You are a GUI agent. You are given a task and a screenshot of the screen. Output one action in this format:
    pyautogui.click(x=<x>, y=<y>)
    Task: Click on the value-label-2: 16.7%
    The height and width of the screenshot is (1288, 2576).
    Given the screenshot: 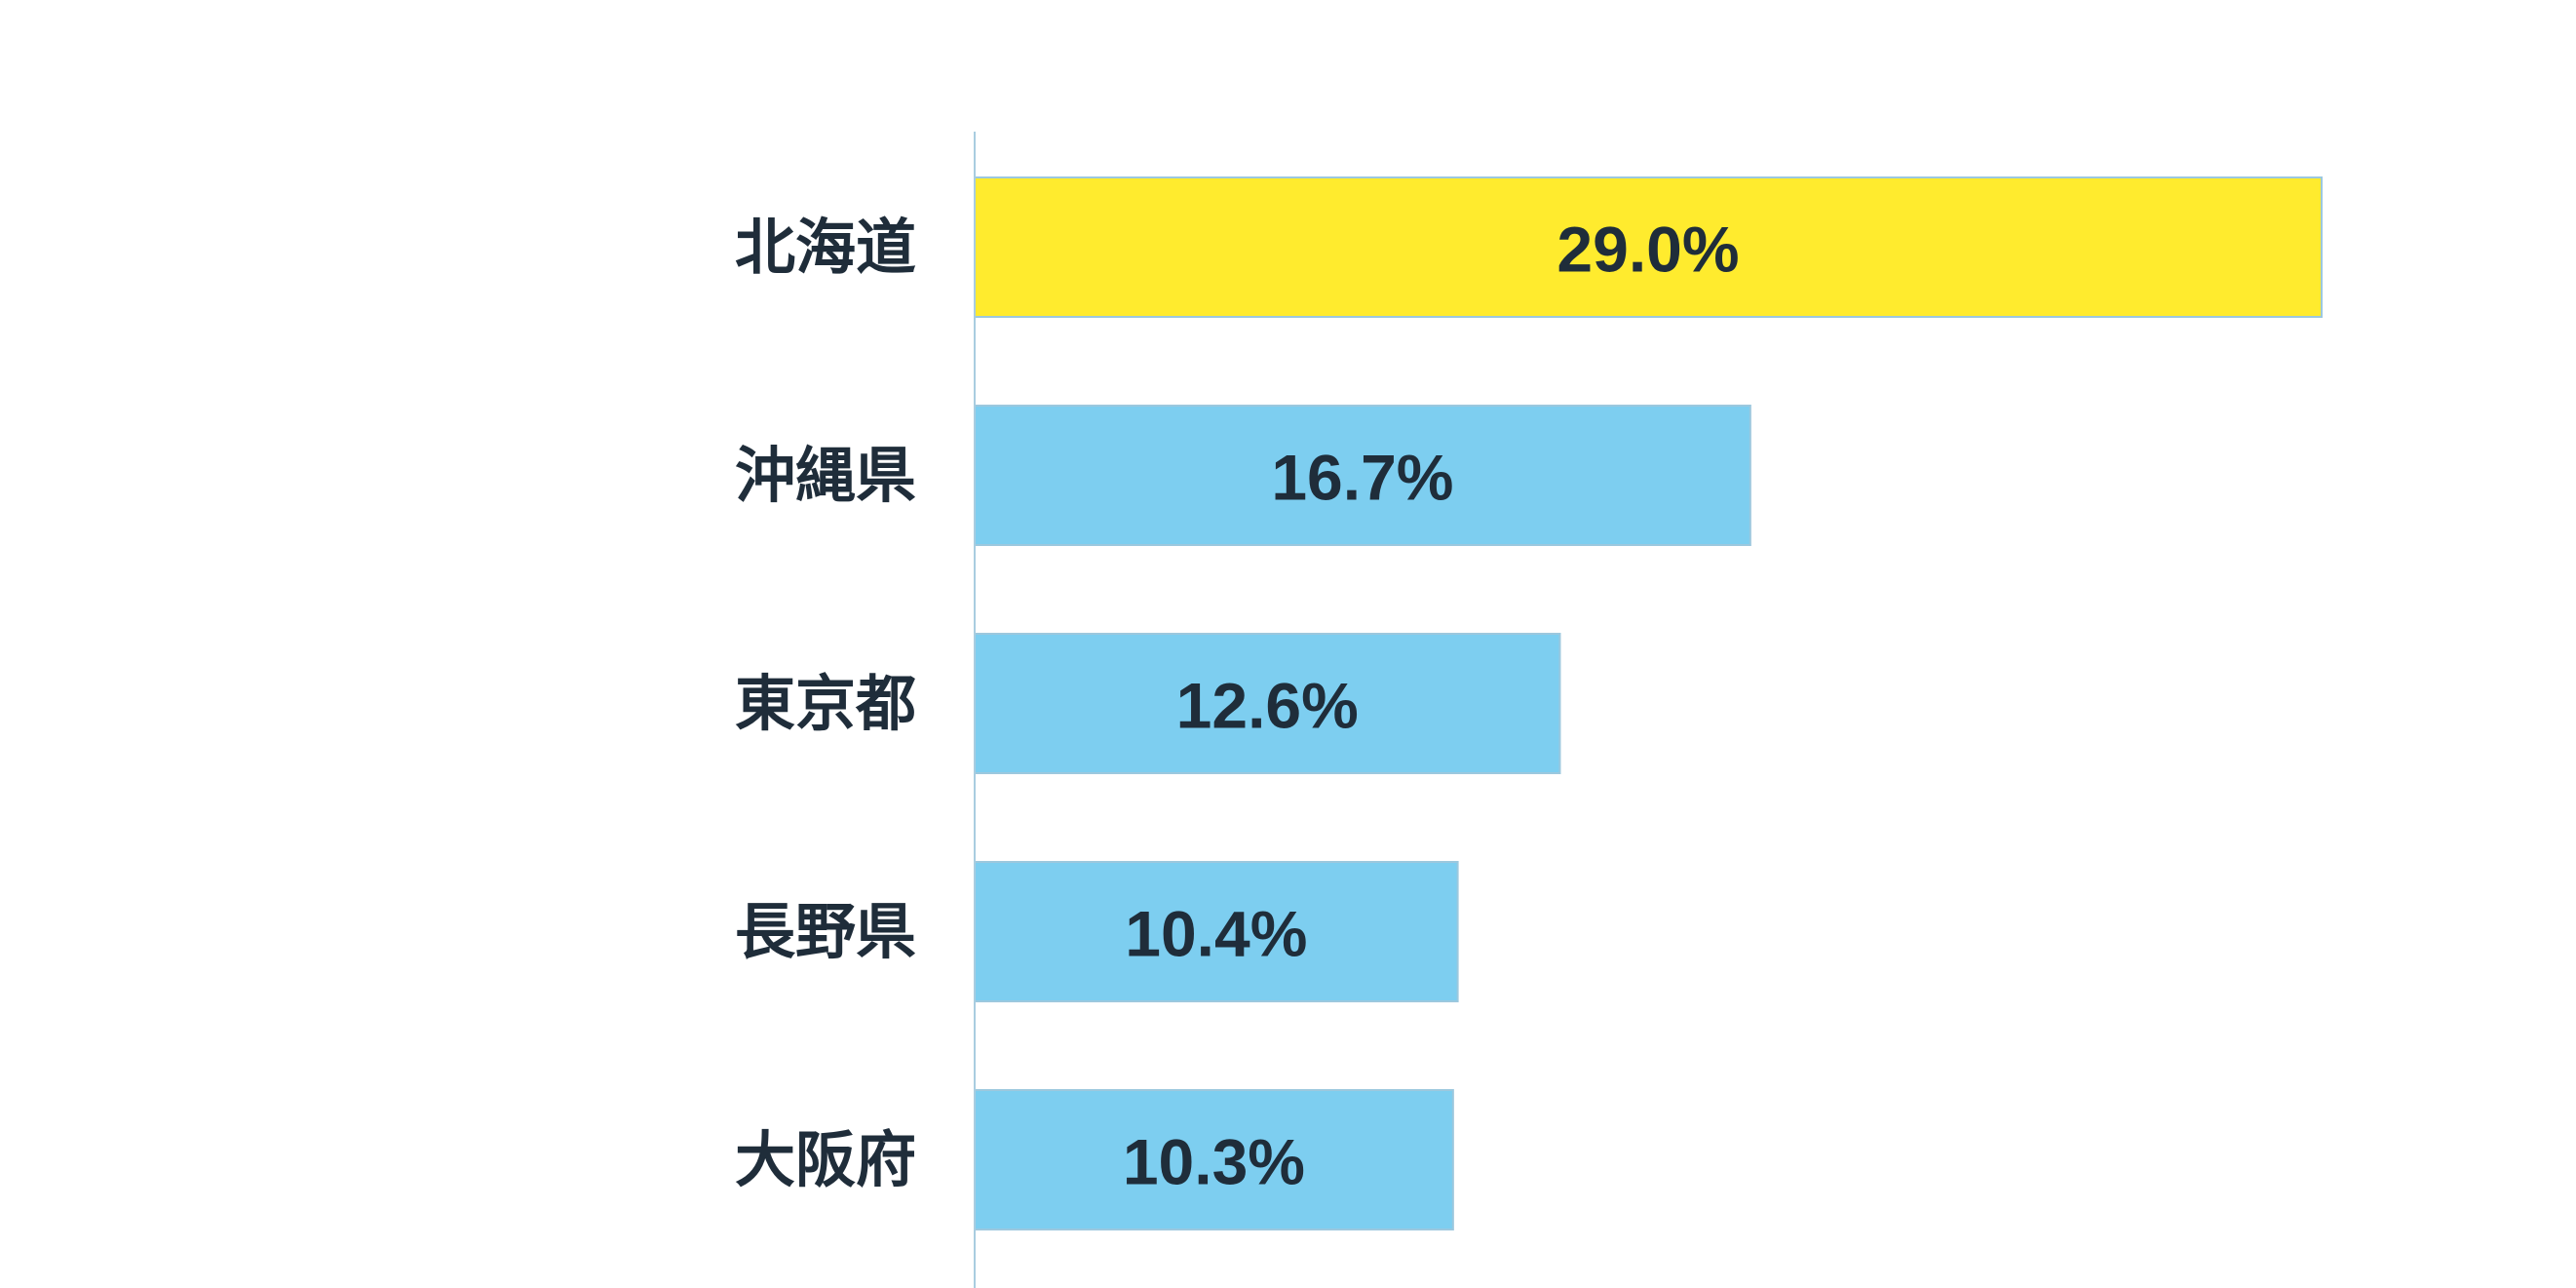 What is the action you would take?
    pyautogui.click(x=1362, y=478)
    